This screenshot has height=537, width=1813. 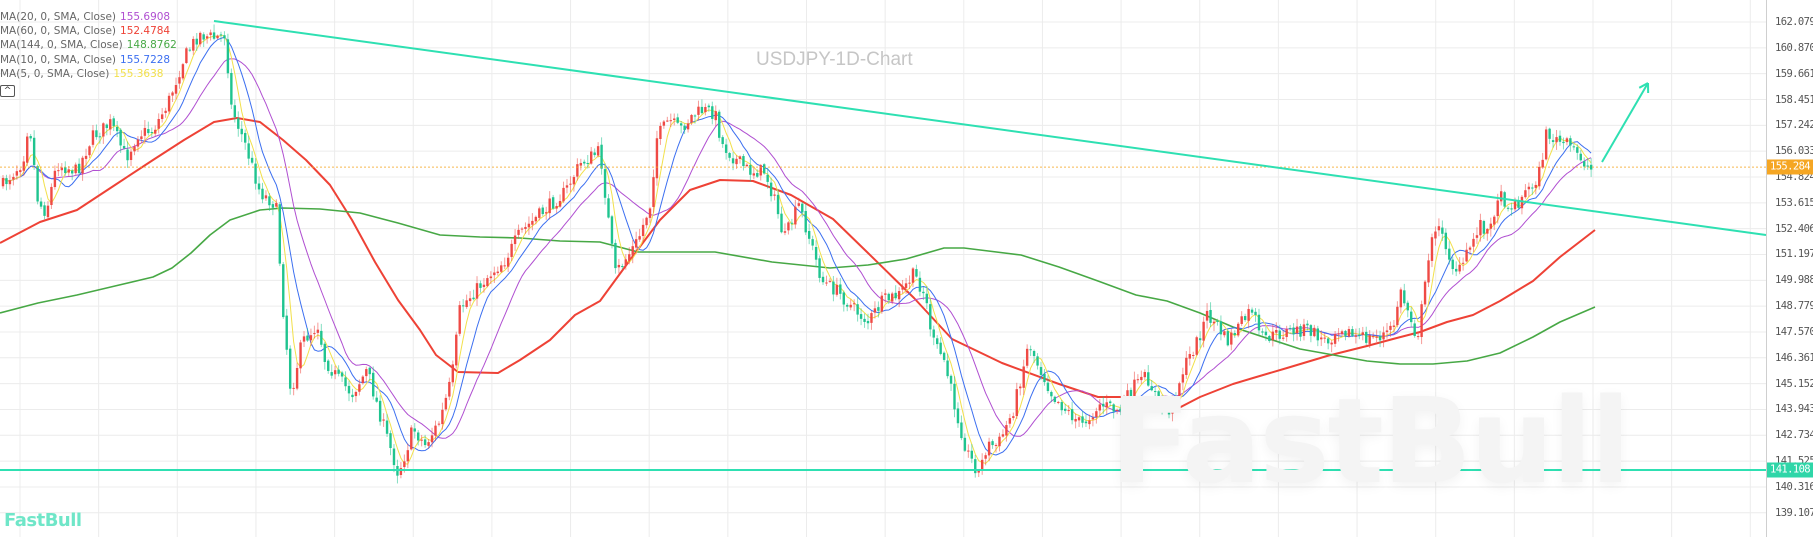 I want to click on price-tick: 152.406, so click(x=1794, y=228).